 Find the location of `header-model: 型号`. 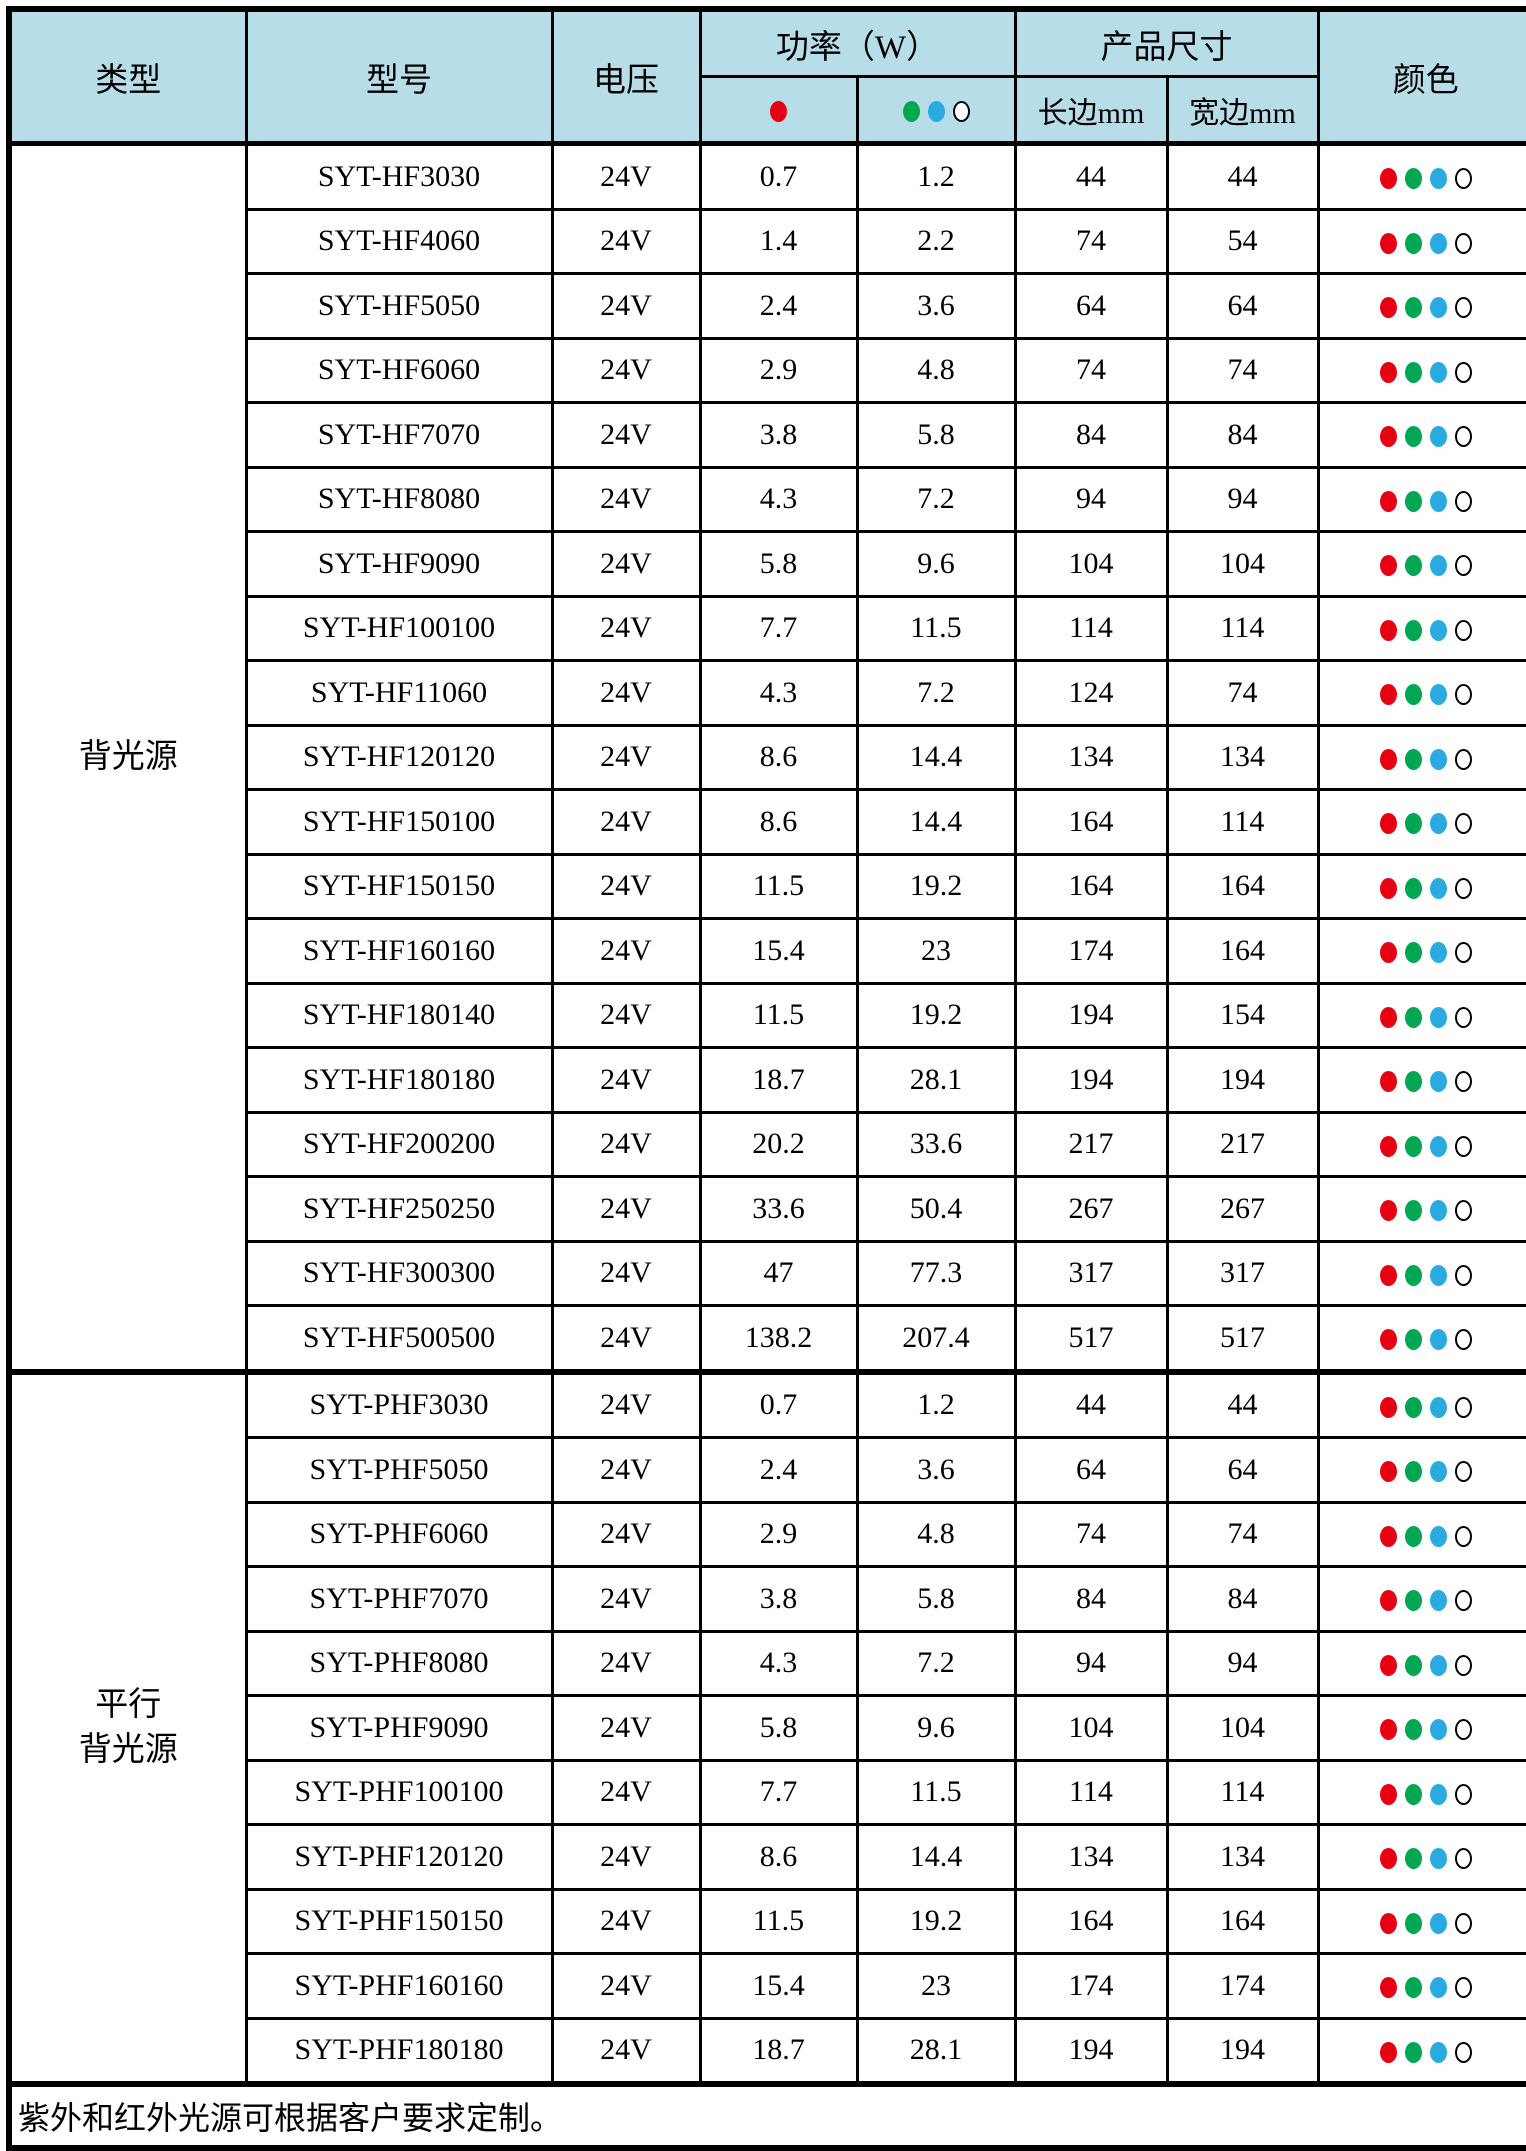

header-model: 型号 is located at coordinates (399, 76).